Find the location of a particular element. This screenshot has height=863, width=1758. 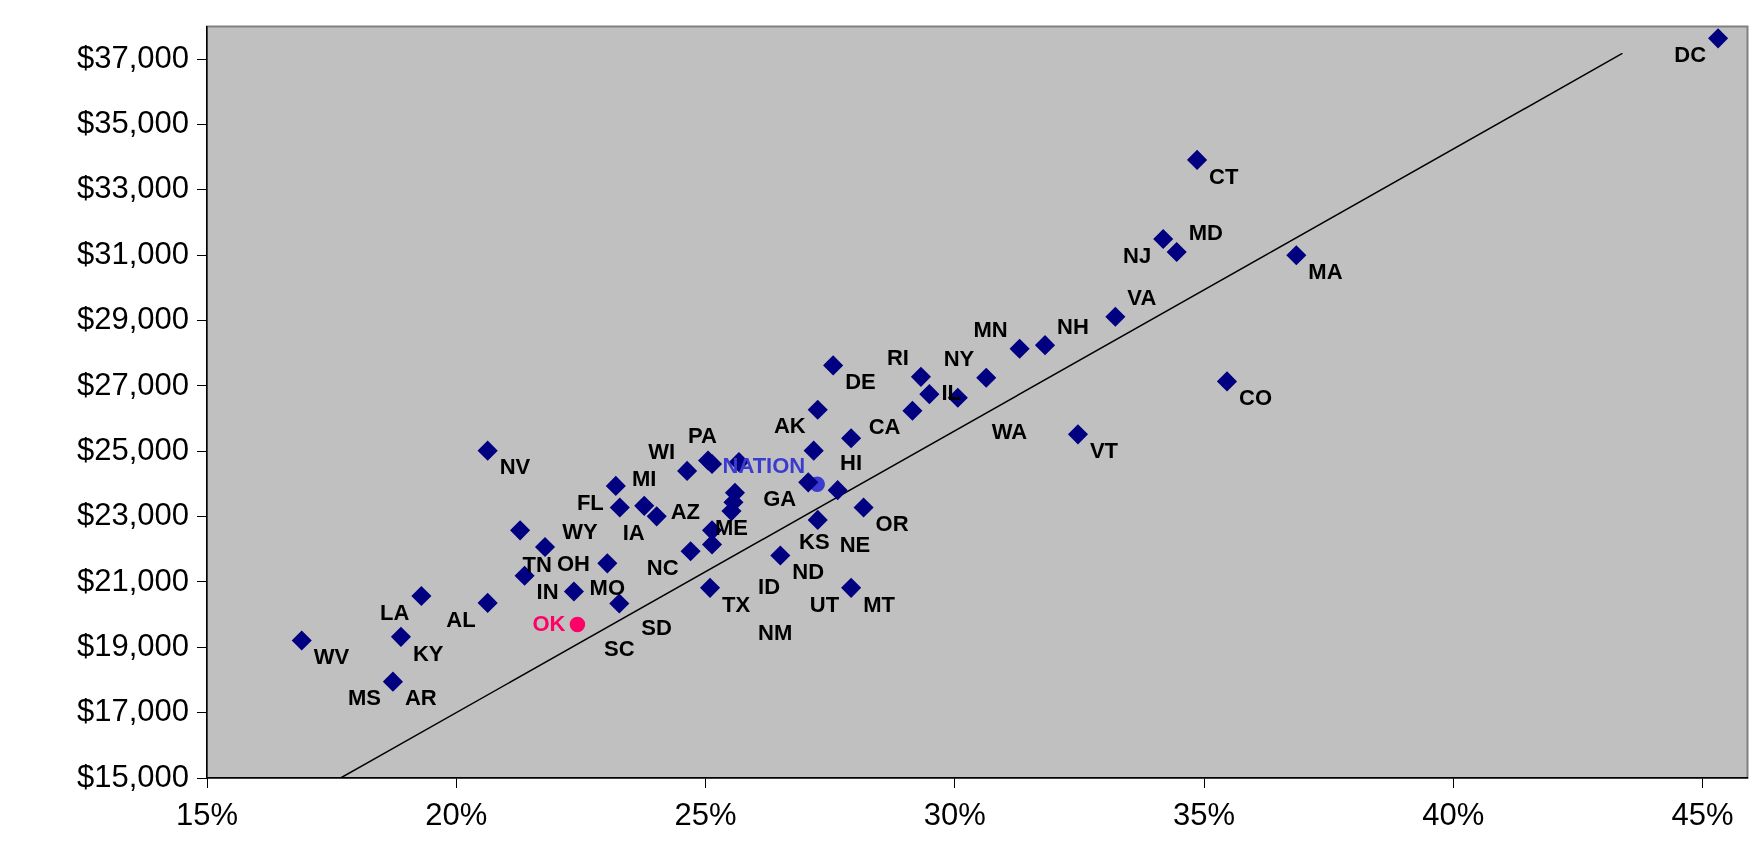

annotation: ME is located at coordinates (731, 527).